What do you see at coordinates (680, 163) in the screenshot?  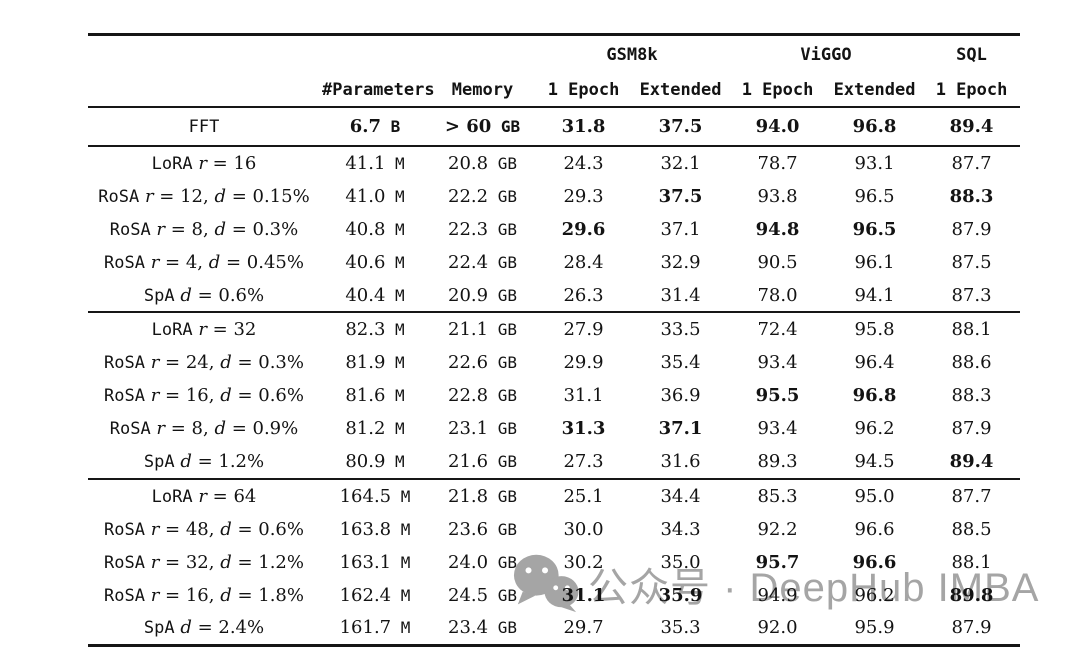 I see `score-cell: 32.1` at bounding box center [680, 163].